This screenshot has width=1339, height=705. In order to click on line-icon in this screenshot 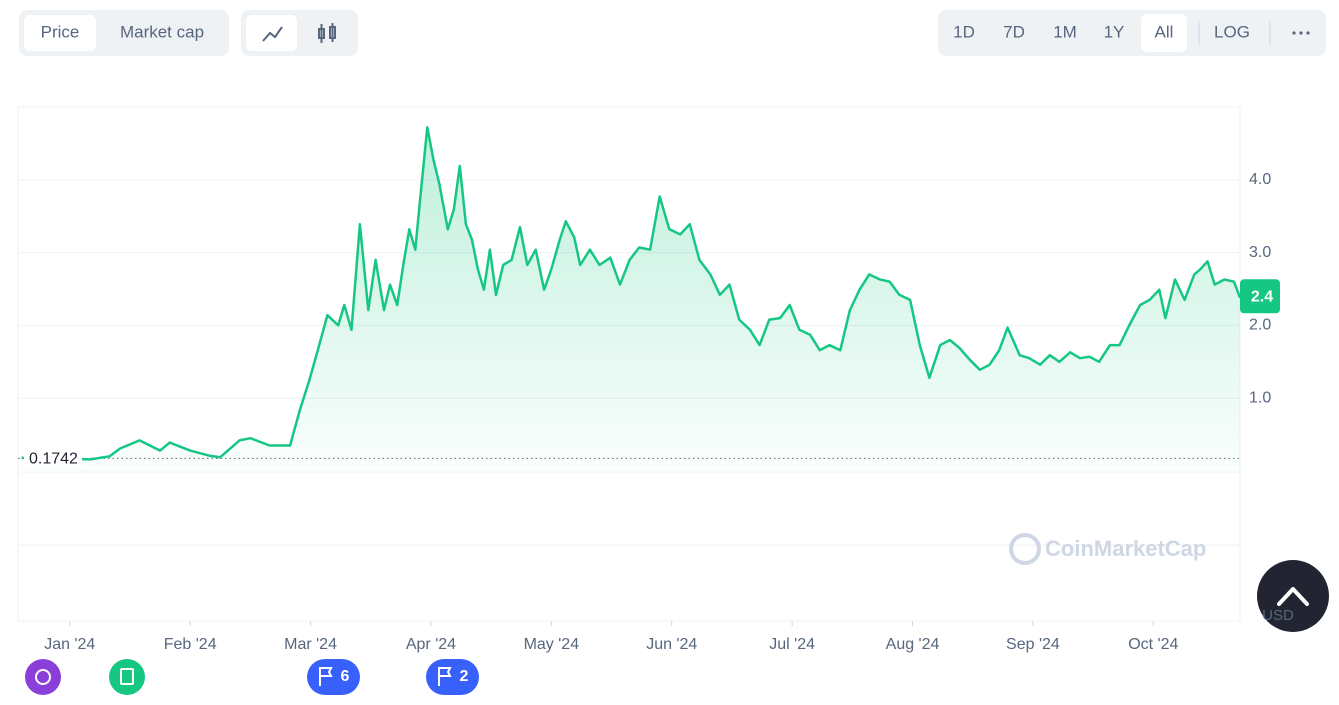, I will do `click(272, 34)`.